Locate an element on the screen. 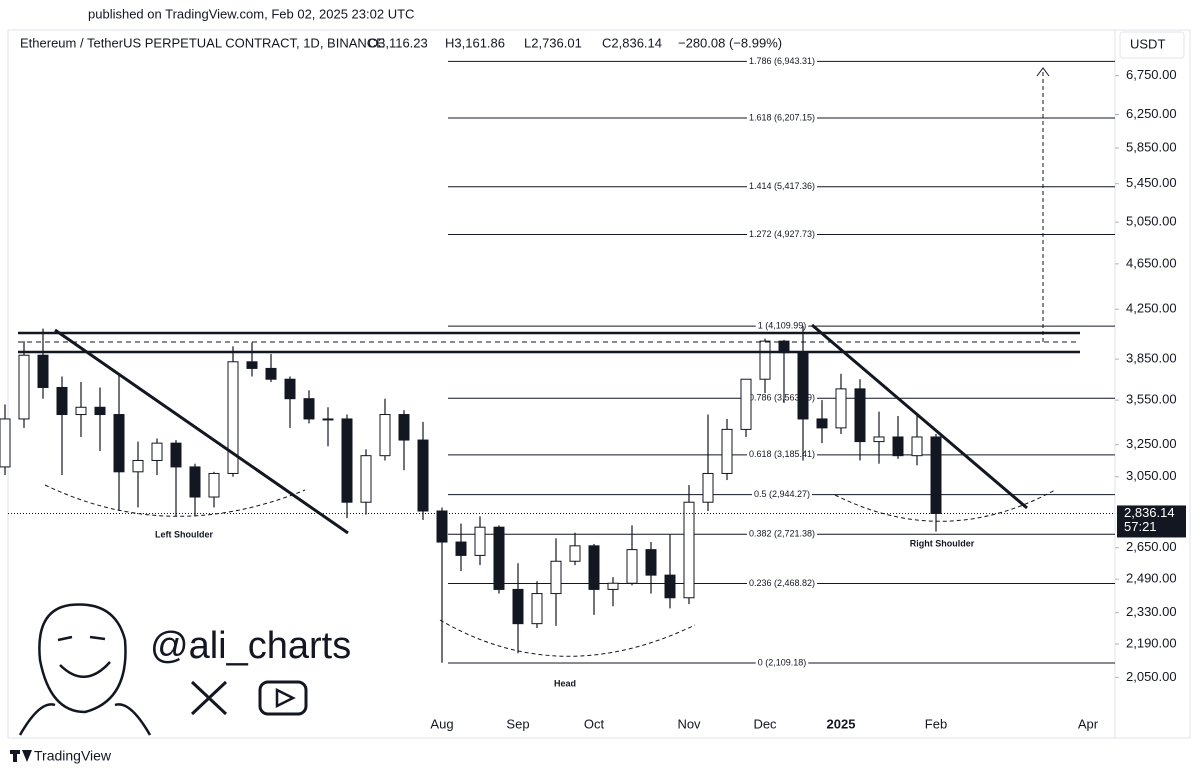  x-logo is located at coordinates (209, 698).